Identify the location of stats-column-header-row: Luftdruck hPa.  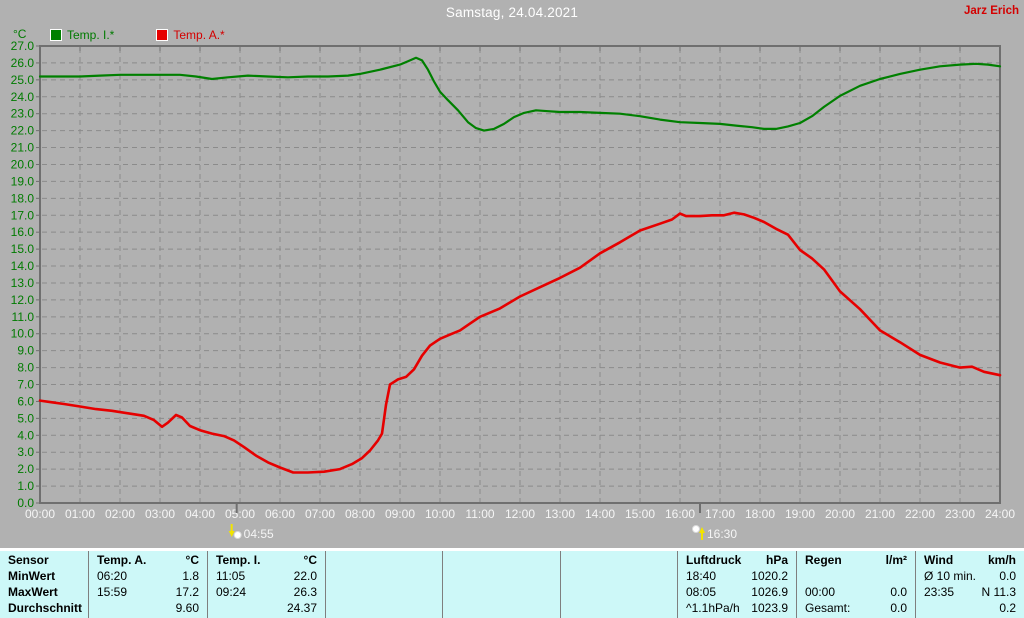
(737, 560).